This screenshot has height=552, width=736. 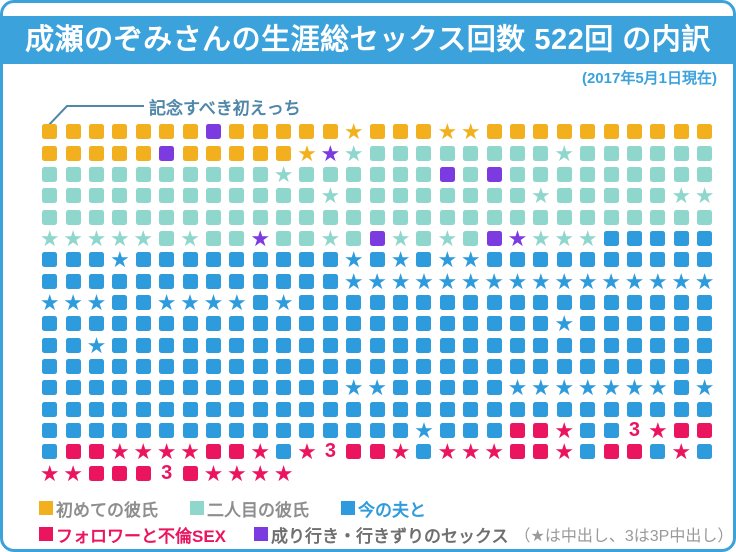 I want to click on icon-3p: 3, so click(x=634, y=429).